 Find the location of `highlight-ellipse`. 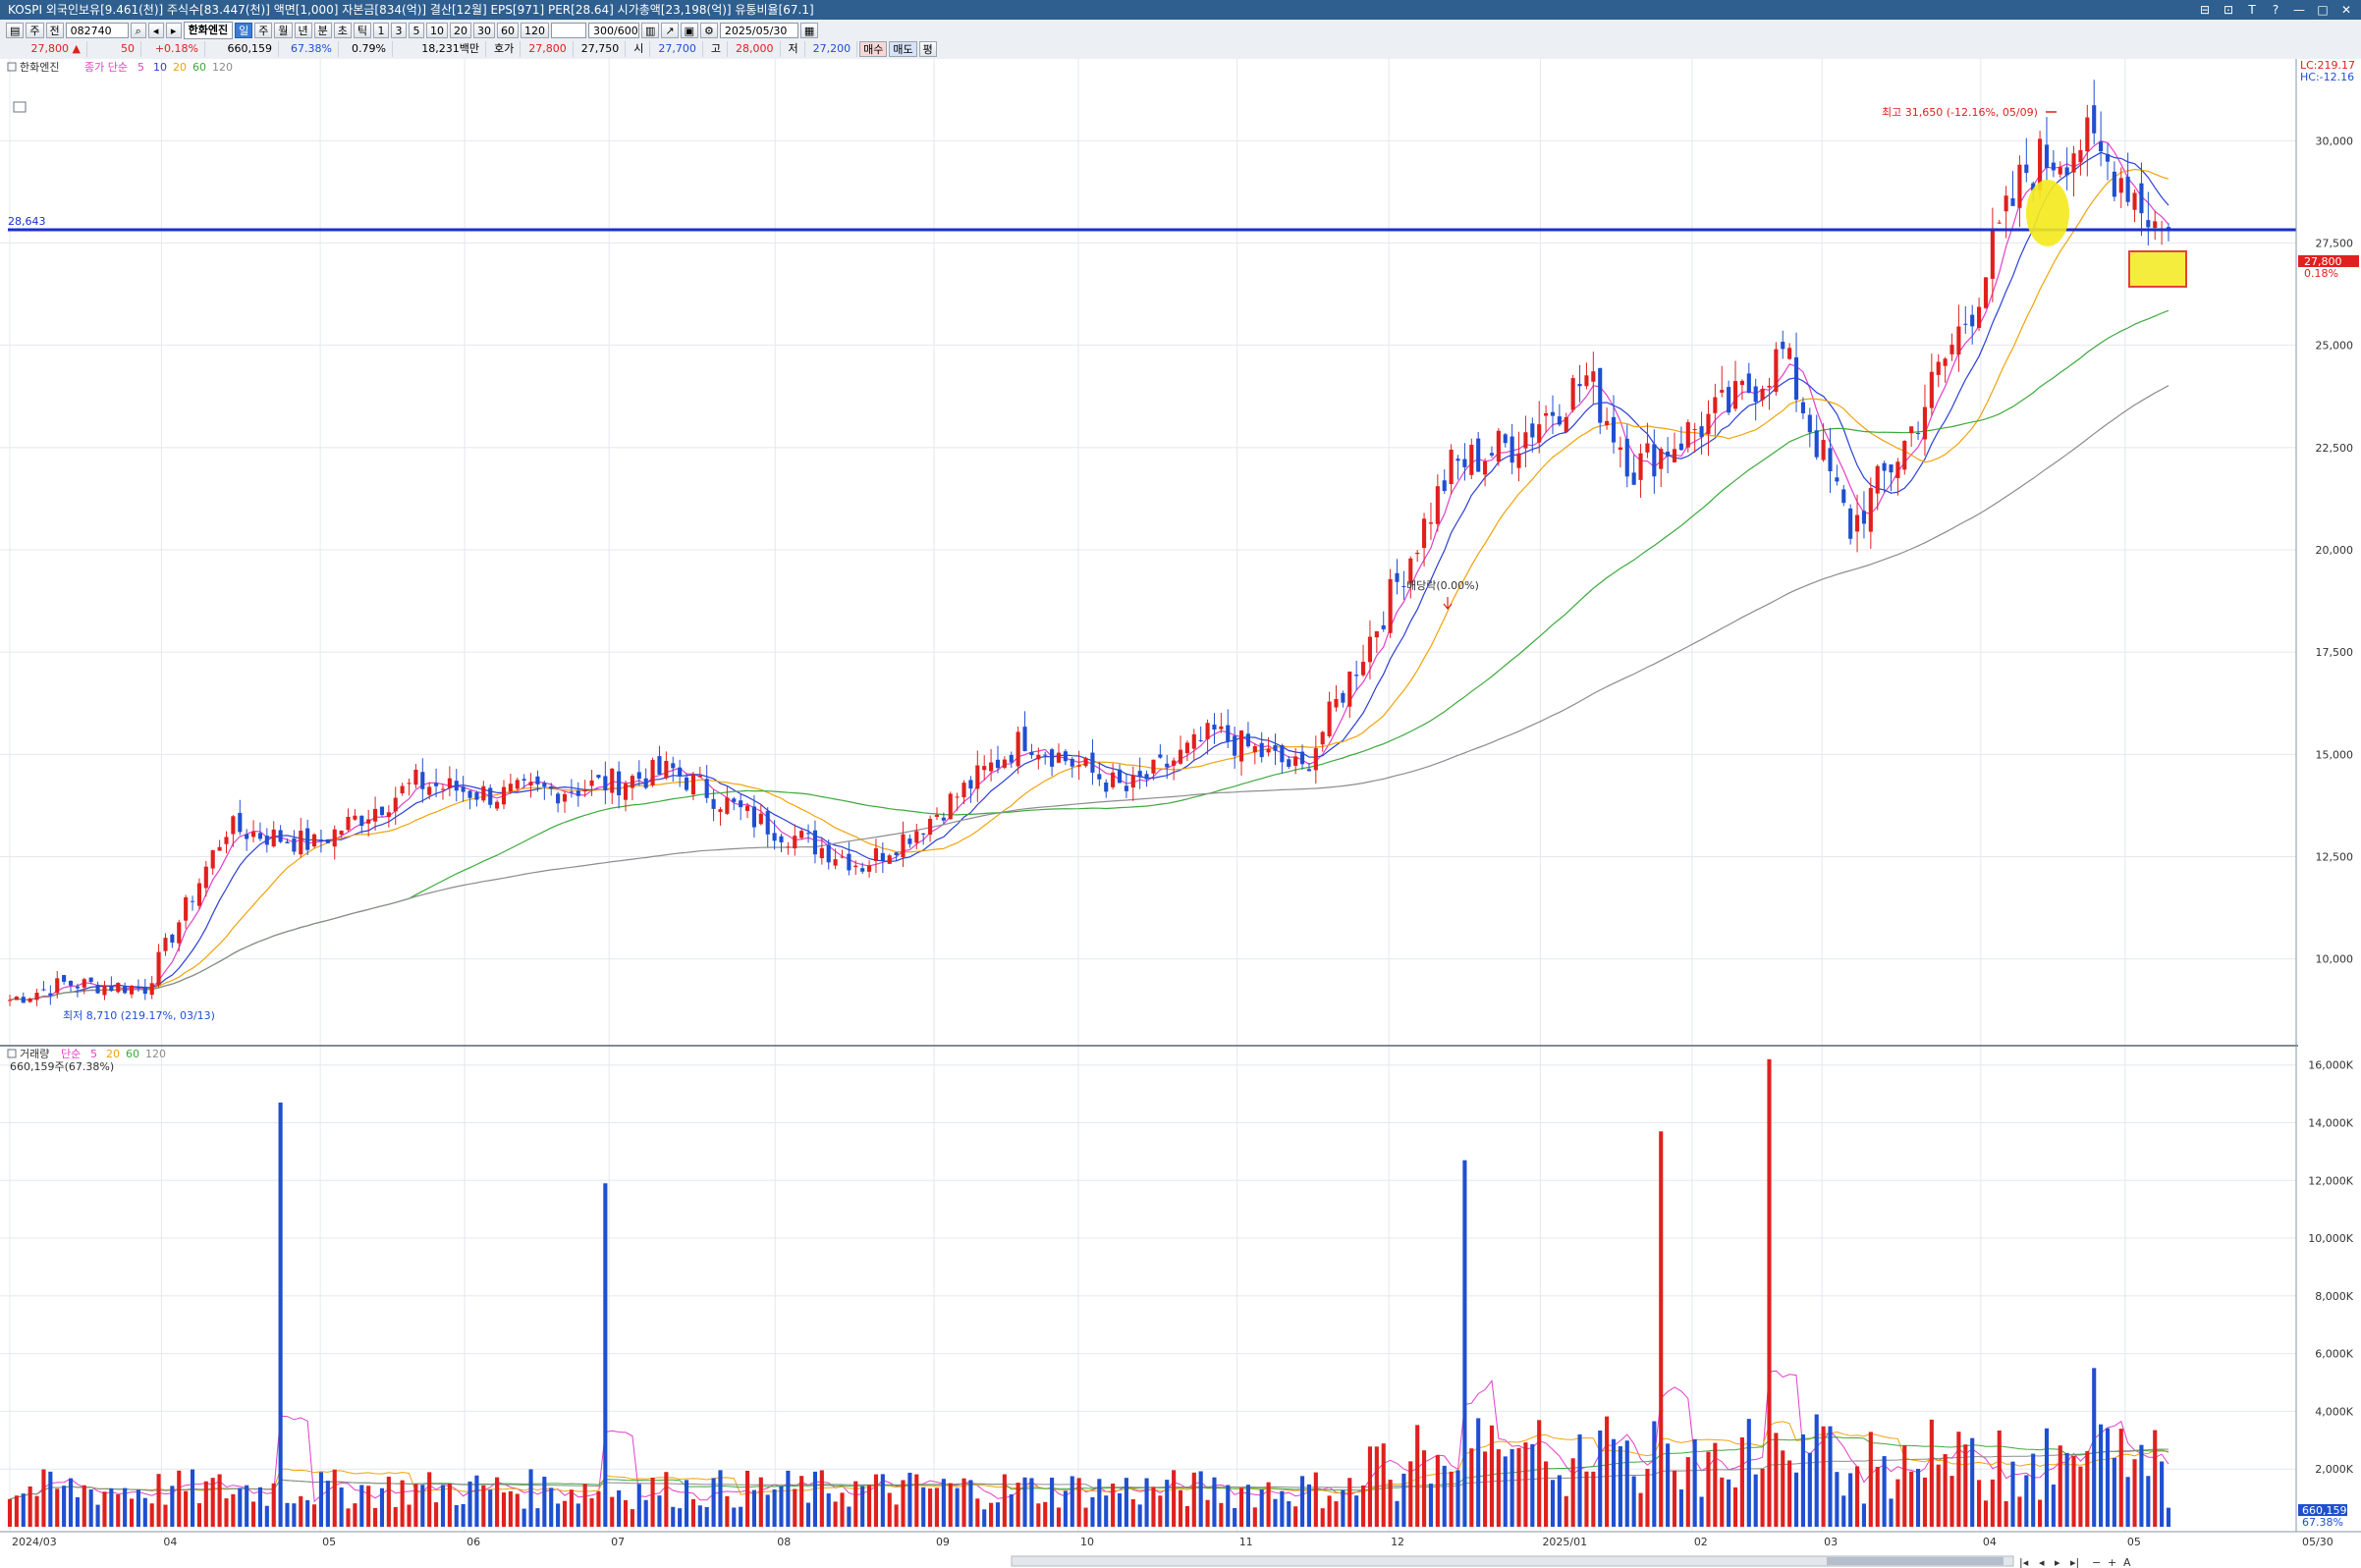

highlight-ellipse is located at coordinates (2048, 213).